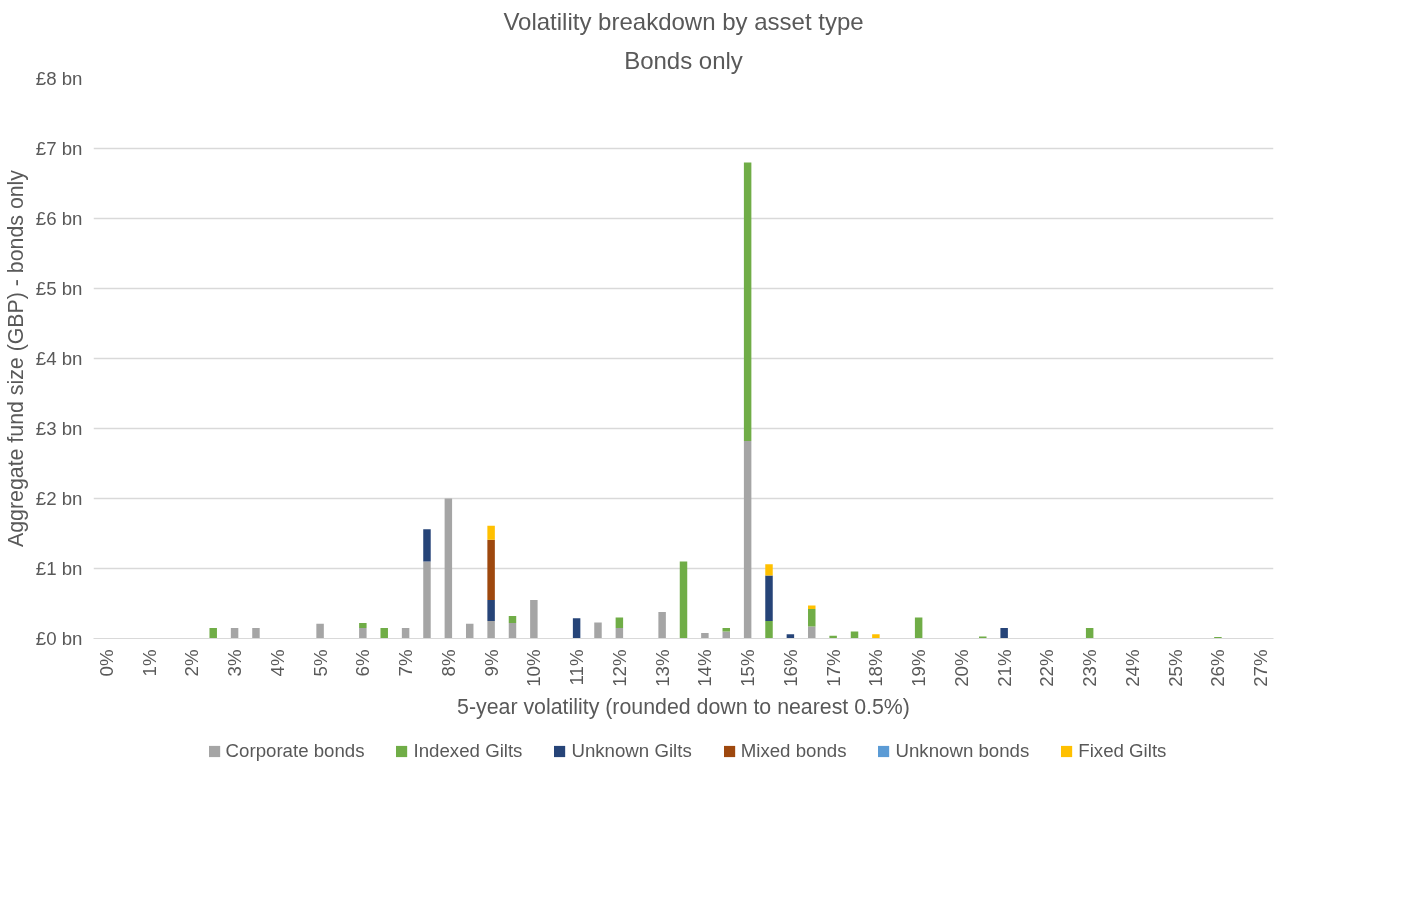  Describe the element at coordinates (631, 751) in the screenshot. I see `legend-label: Unknown Gilts` at that location.